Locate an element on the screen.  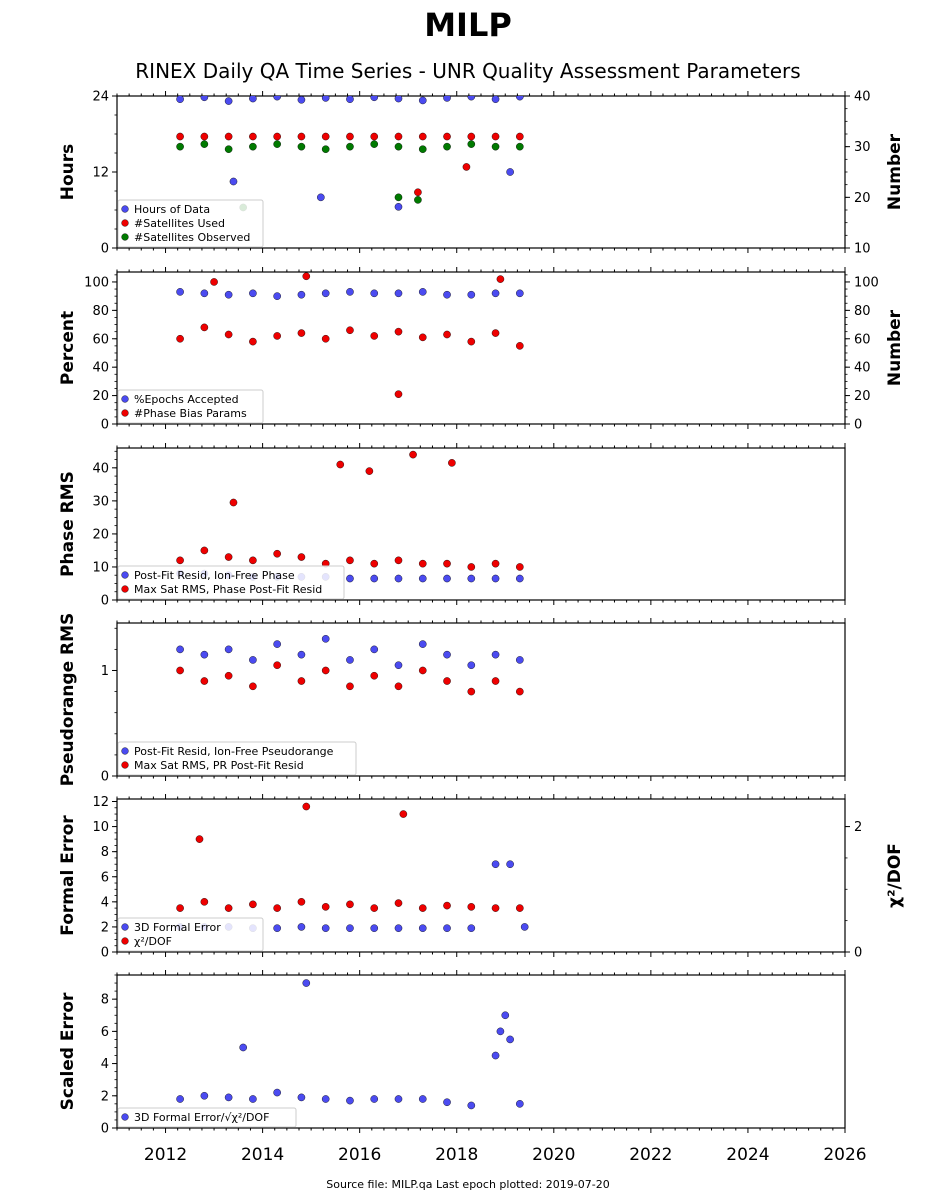
y-axis-label: Scaled Error is located at coordinates (68, 1051).